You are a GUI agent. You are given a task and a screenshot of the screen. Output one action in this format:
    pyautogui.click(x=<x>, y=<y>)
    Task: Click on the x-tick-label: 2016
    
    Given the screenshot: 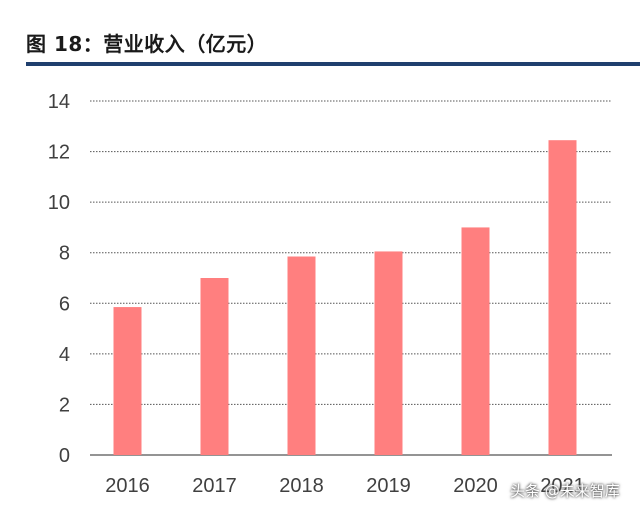 What is the action you would take?
    pyautogui.click(x=127, y=486)
    